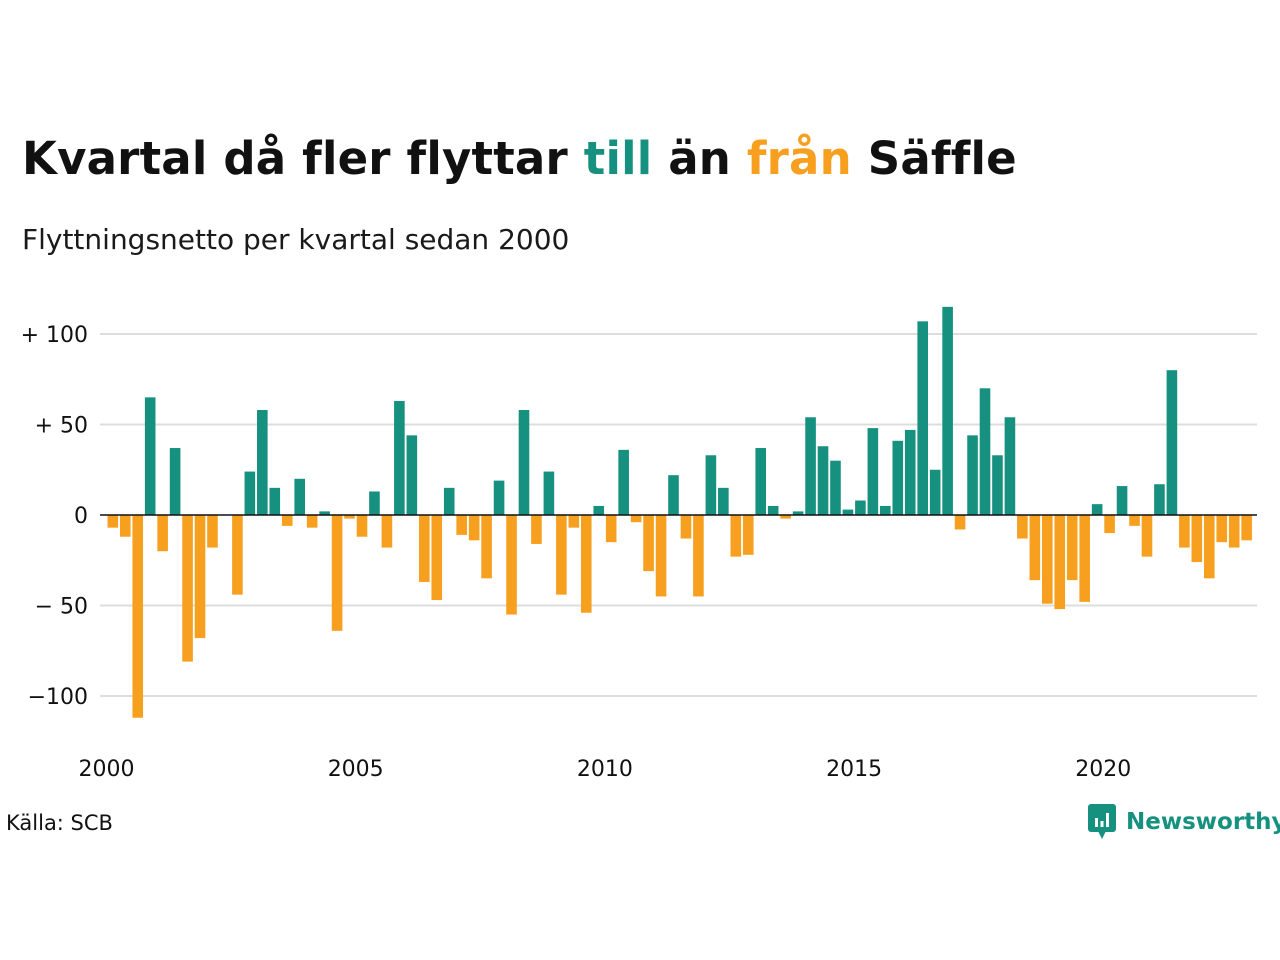  I want to click on bar-2018-k3, so click(1035, 548).